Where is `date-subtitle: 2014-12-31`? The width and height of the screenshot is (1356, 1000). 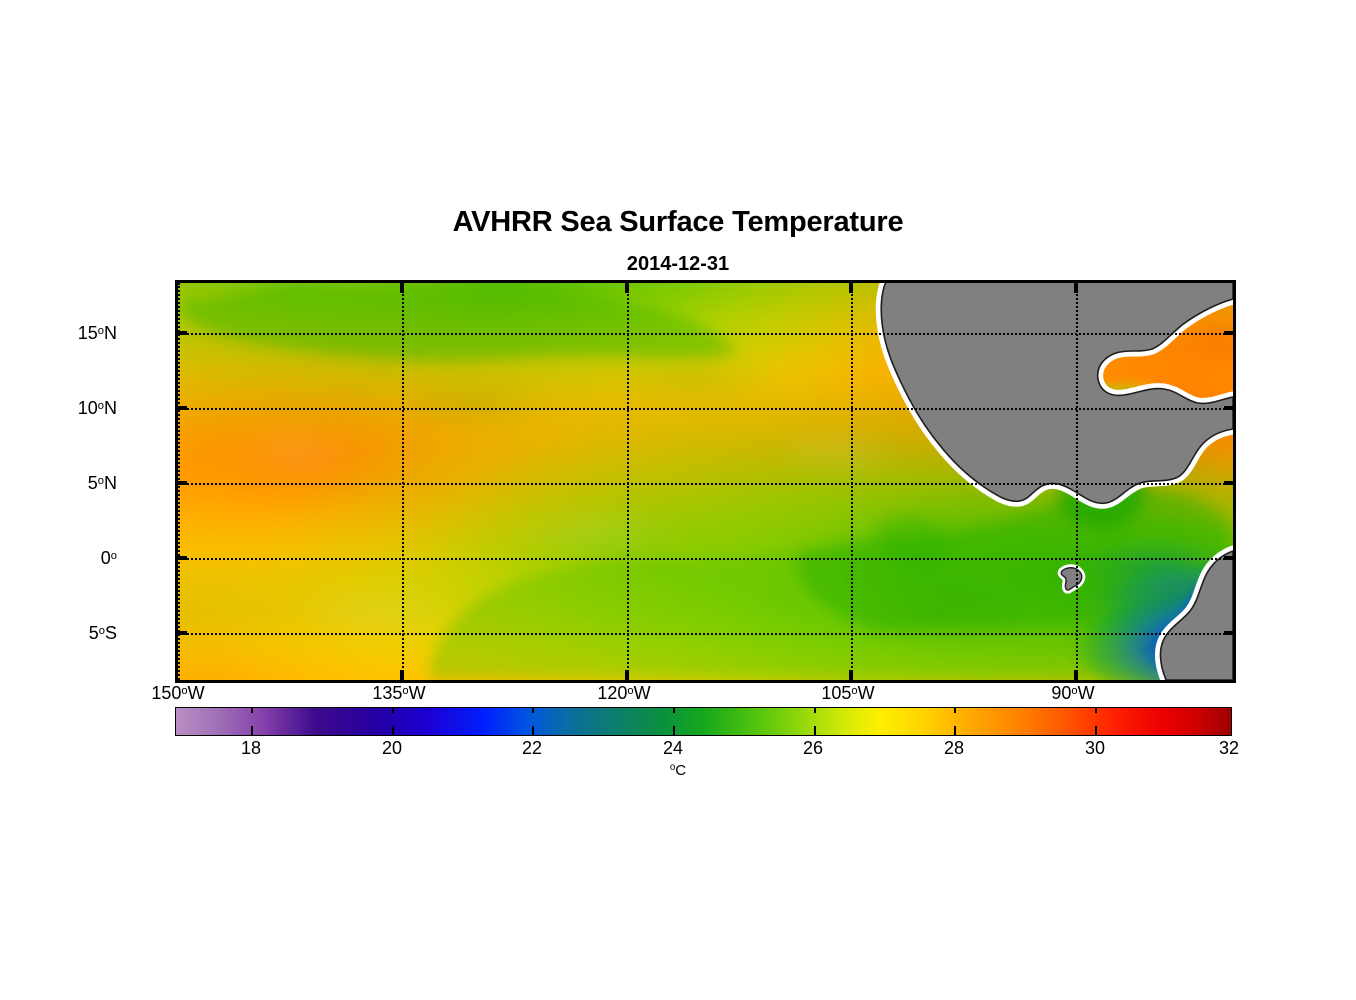
date-subtitle: 2014-12-31 is located at coordinates (678, 264).